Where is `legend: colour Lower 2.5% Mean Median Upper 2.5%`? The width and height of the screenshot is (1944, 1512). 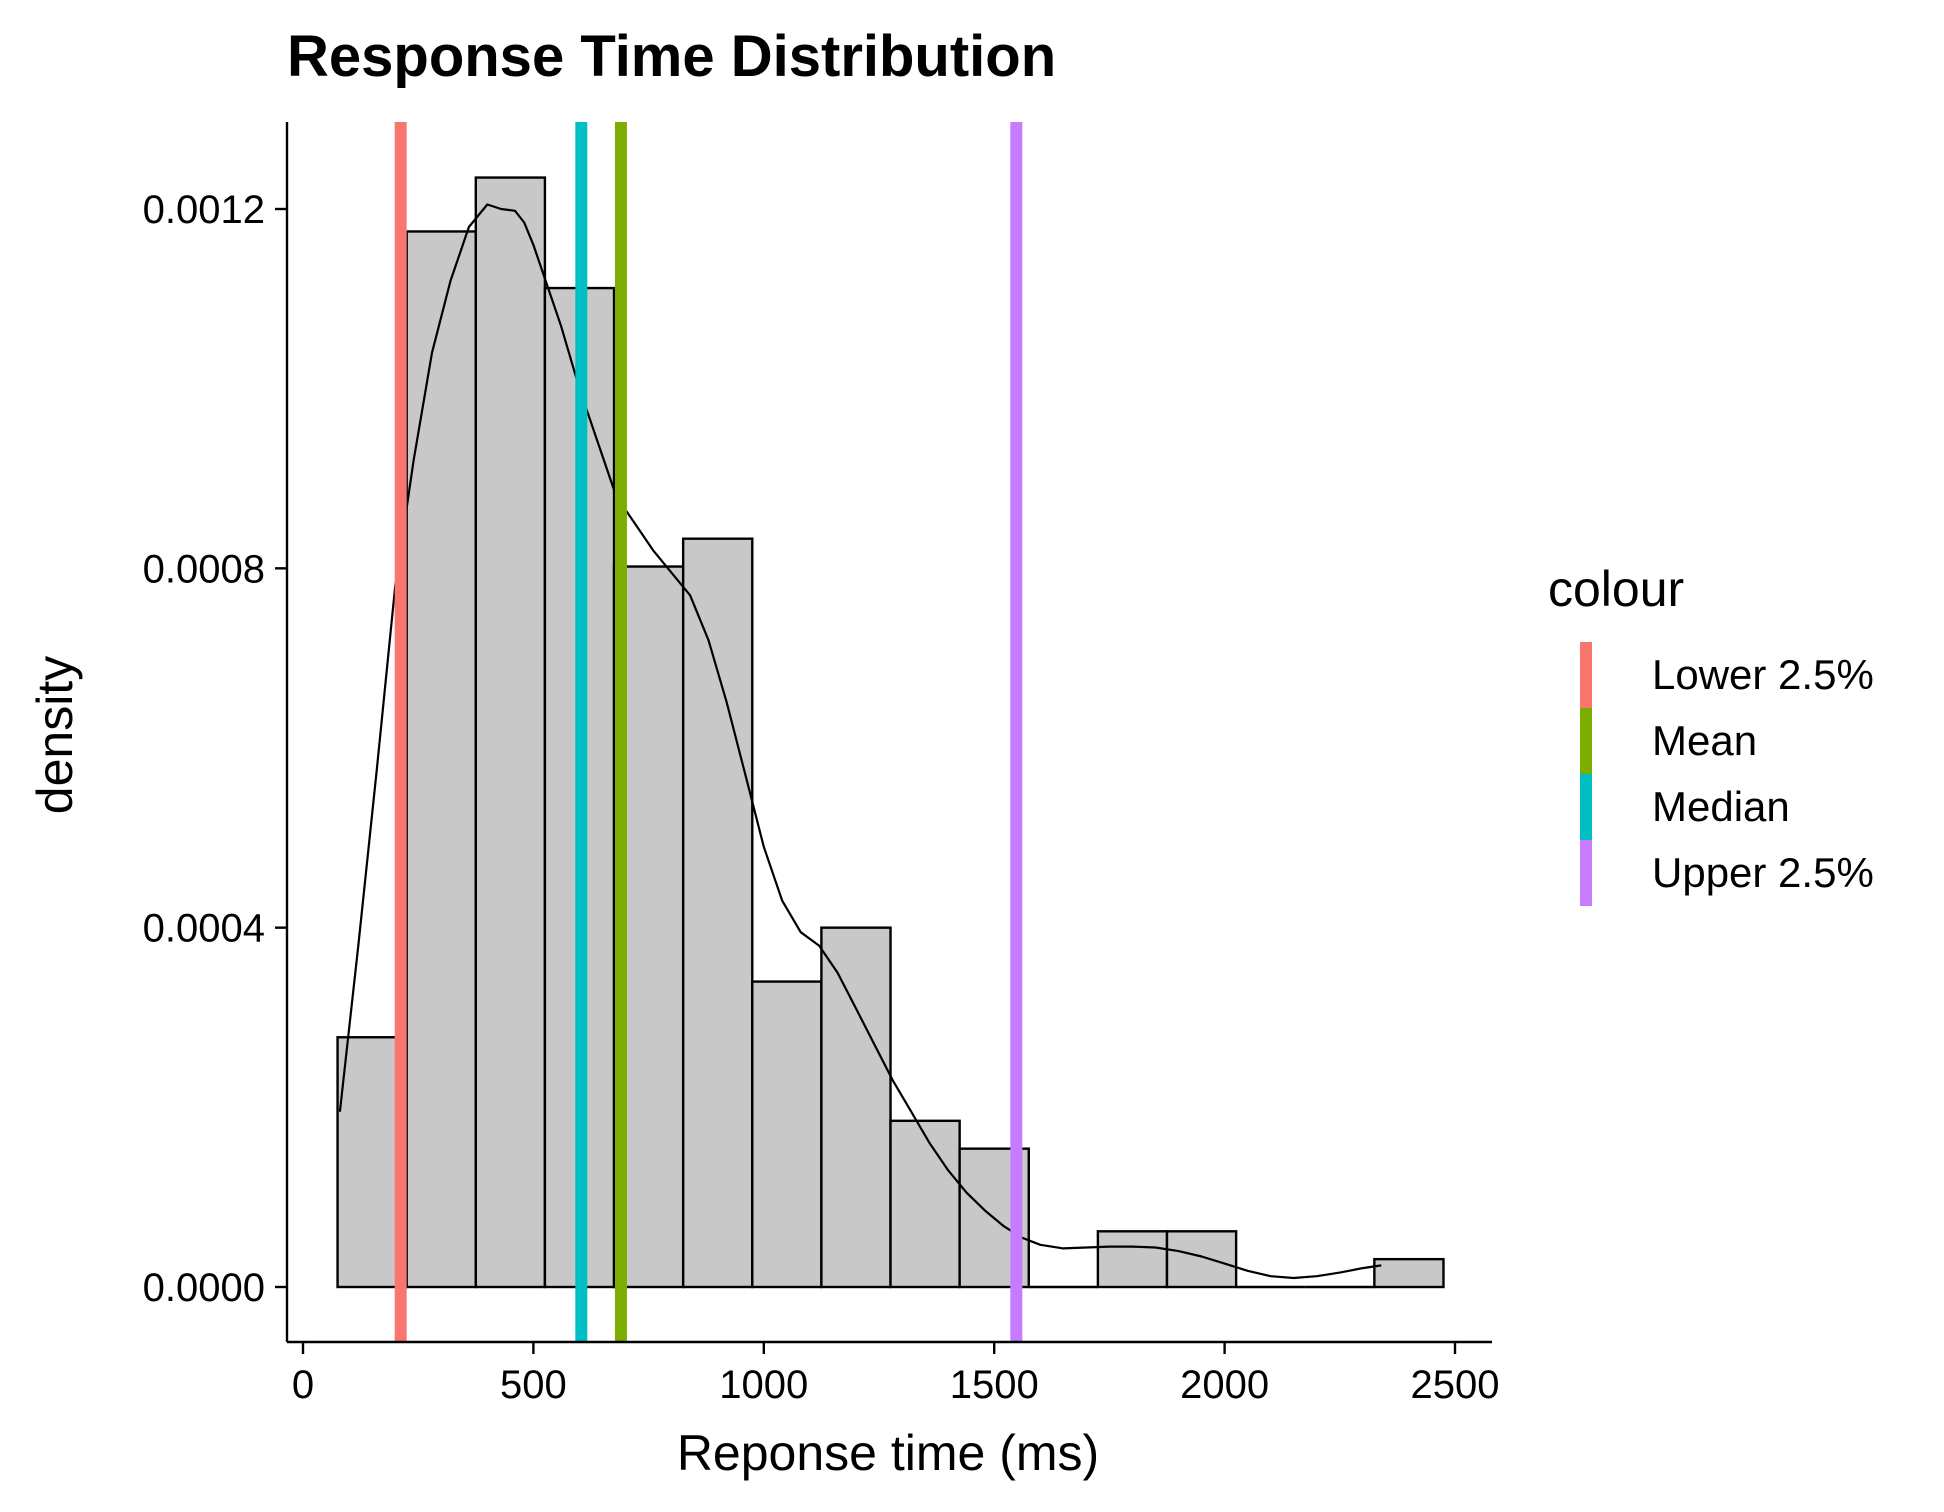 legend: colour Lower 2.5% Mean Median Upper 2.5% is located at coordinates (1711, 733).